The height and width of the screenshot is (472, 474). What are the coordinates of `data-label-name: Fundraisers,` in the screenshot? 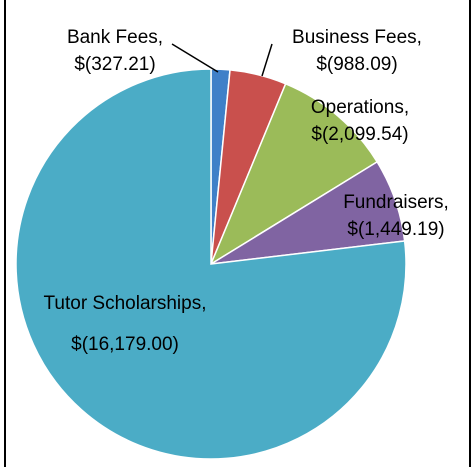 It's located at (396, 202).